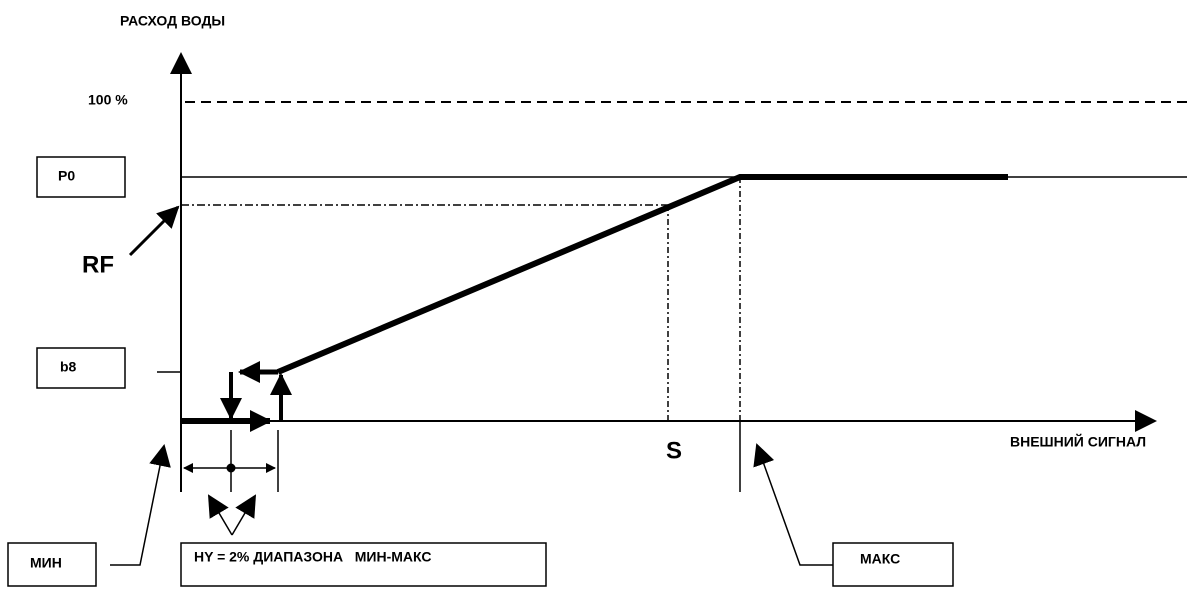 The height and width of the screenshot is (592, 1187). What do you see at coordinates (46, 563) in the screenshot?
I see `min-label: МИН` at bounding box center [46, 563].